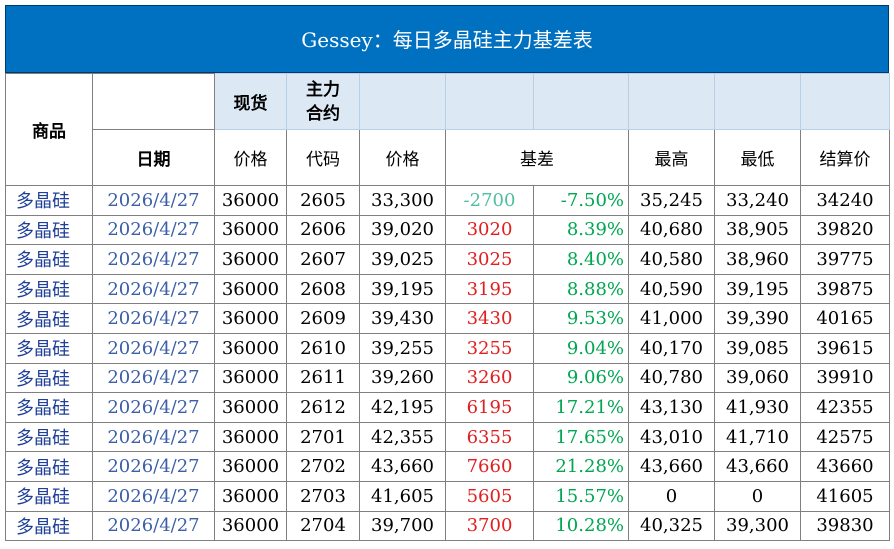 Image resolution: width=894 pixels, height=549 pixels. Describe the element at coordinates (447, 39) in the screenshot. I see `table-title: Gessey：每日多晶硅主力基差表` at that location.